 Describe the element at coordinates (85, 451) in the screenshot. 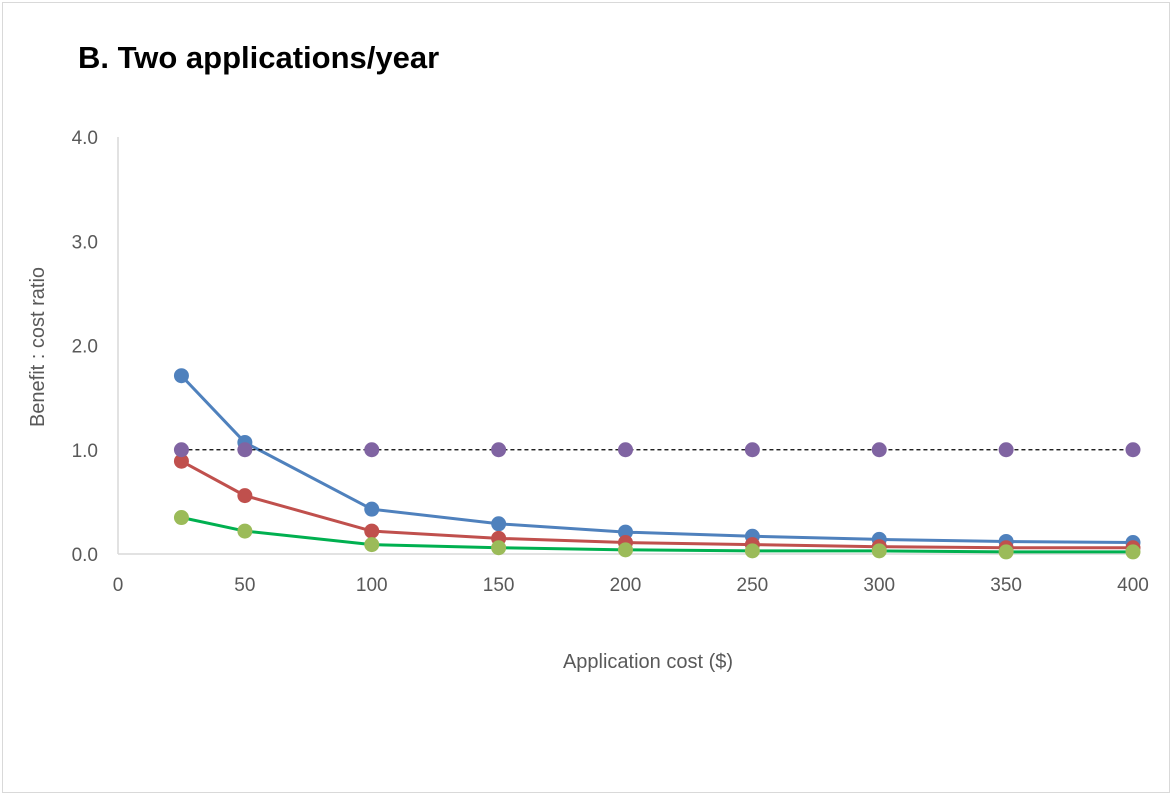

I see `y-tick-label: 1.0` at that location.